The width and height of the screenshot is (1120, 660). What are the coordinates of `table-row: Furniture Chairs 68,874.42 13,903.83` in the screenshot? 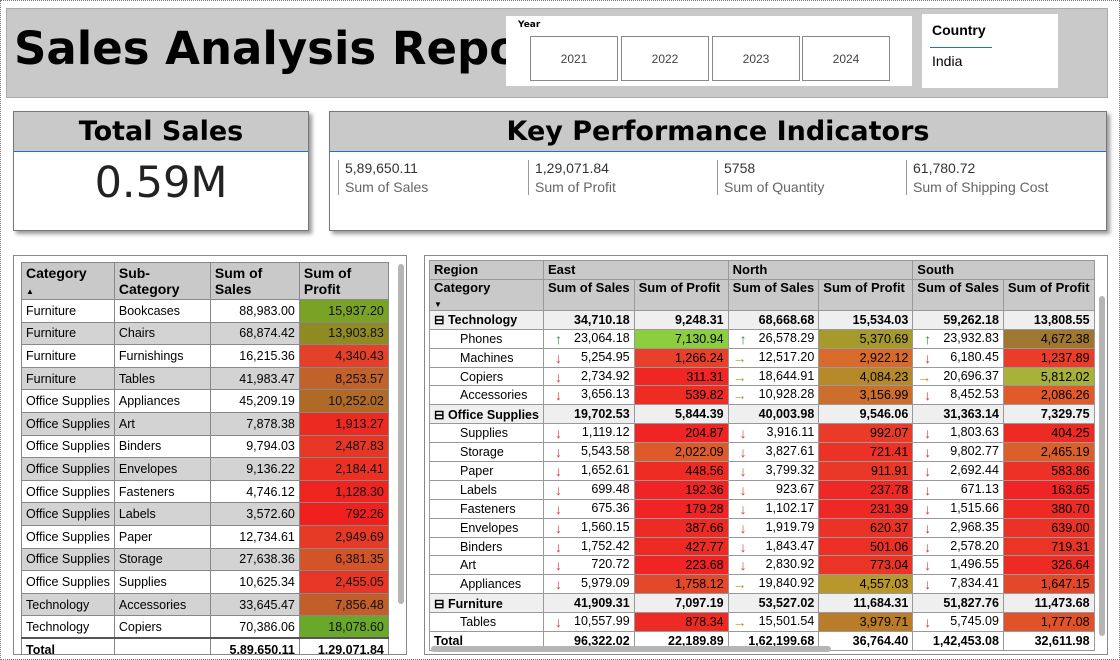 It's located at (205, 333).